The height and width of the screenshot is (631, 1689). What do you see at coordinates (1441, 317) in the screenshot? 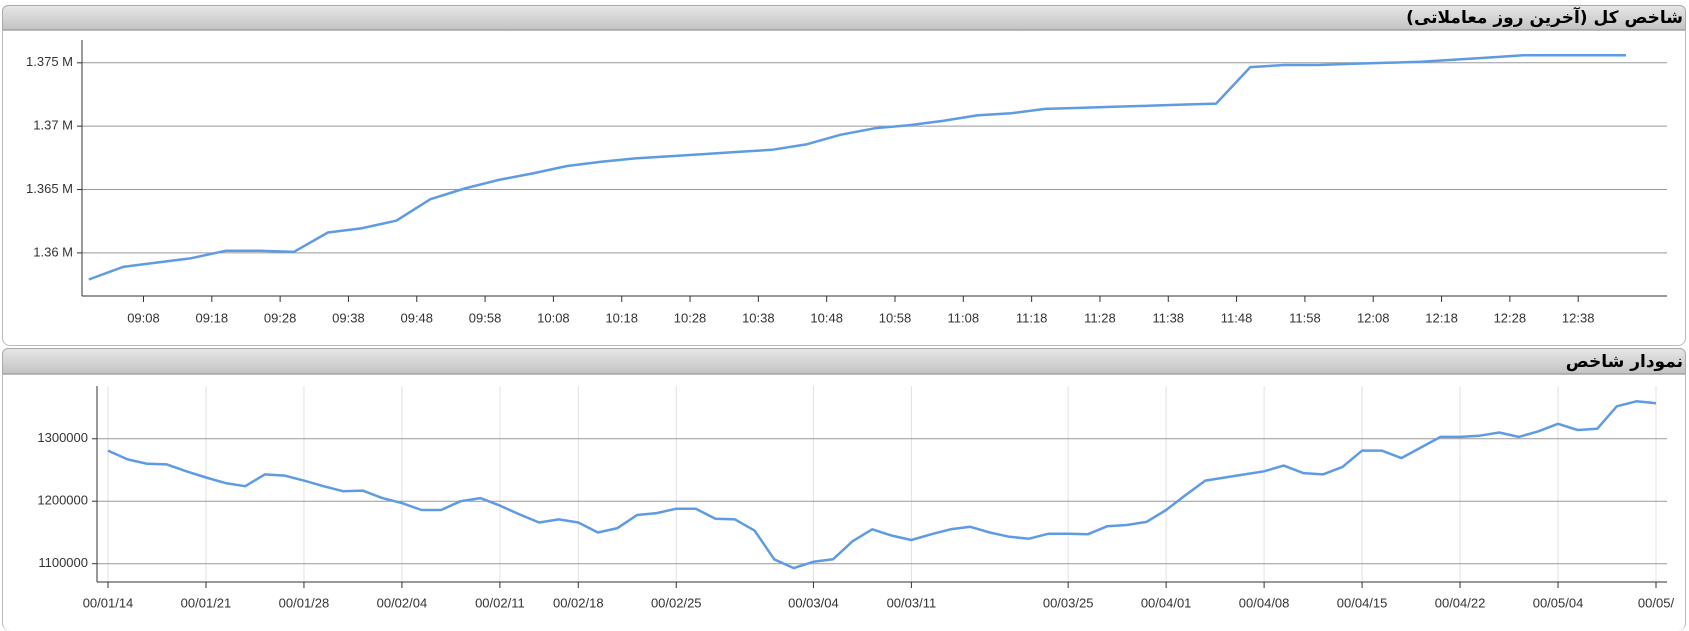
I see `x-tick-label: 12:18` at bounding box center [1441, 317].